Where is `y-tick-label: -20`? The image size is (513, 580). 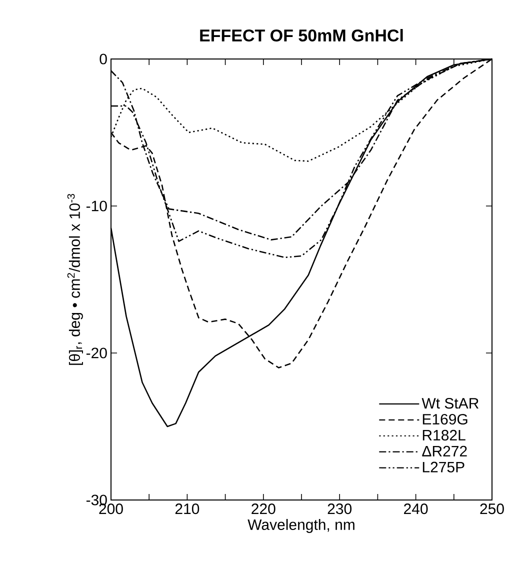 y-tick-label: -20 is located at coordinates (96, 353).